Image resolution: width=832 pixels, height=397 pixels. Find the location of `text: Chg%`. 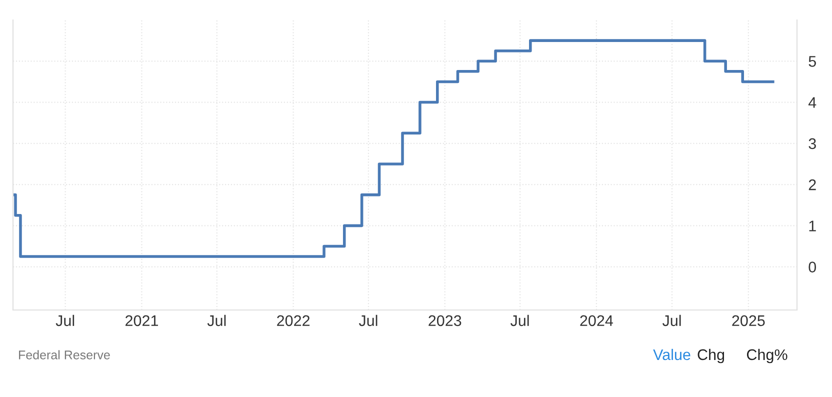

text: Chg% is located at coordinates (767, 356).